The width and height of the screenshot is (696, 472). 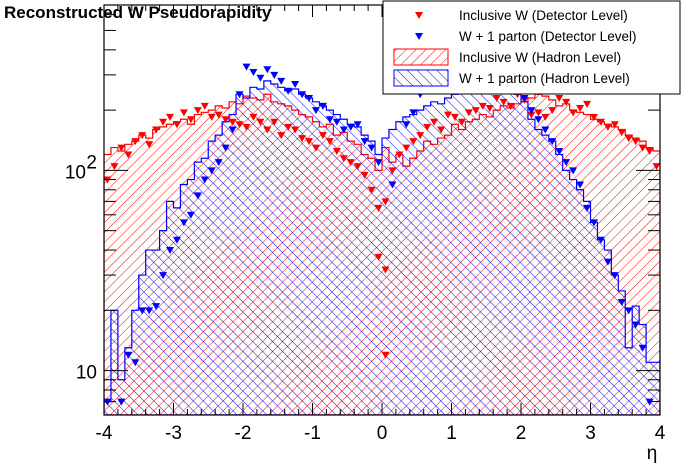 What do you see at coordinates (590, 433) in the screenshot?
I see `x-tick-label: 3` at bounding box center [590, 433].